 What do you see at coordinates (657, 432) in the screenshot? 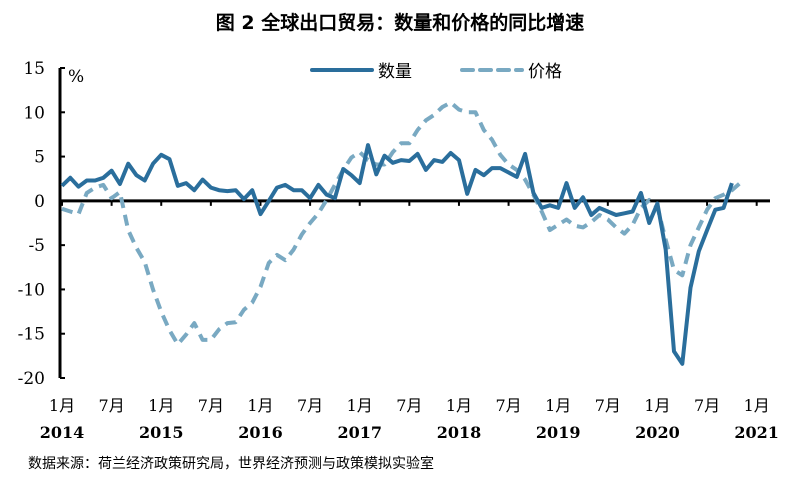
I see `x-year-label: 2020` at bounding box center [657, 432].